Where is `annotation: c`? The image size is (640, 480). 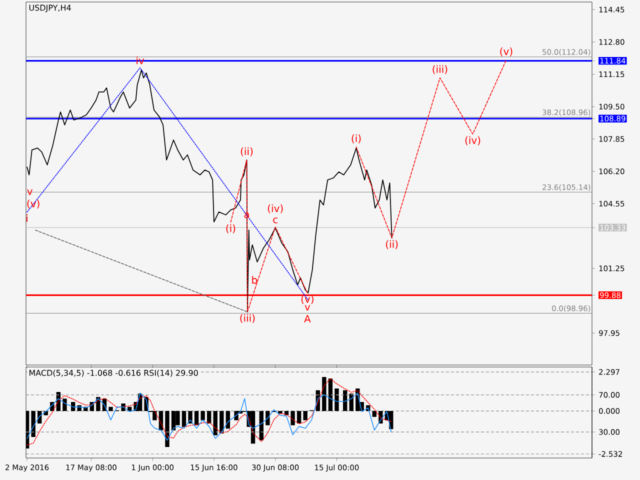 annotation: c is located at coordinates (275, 221).